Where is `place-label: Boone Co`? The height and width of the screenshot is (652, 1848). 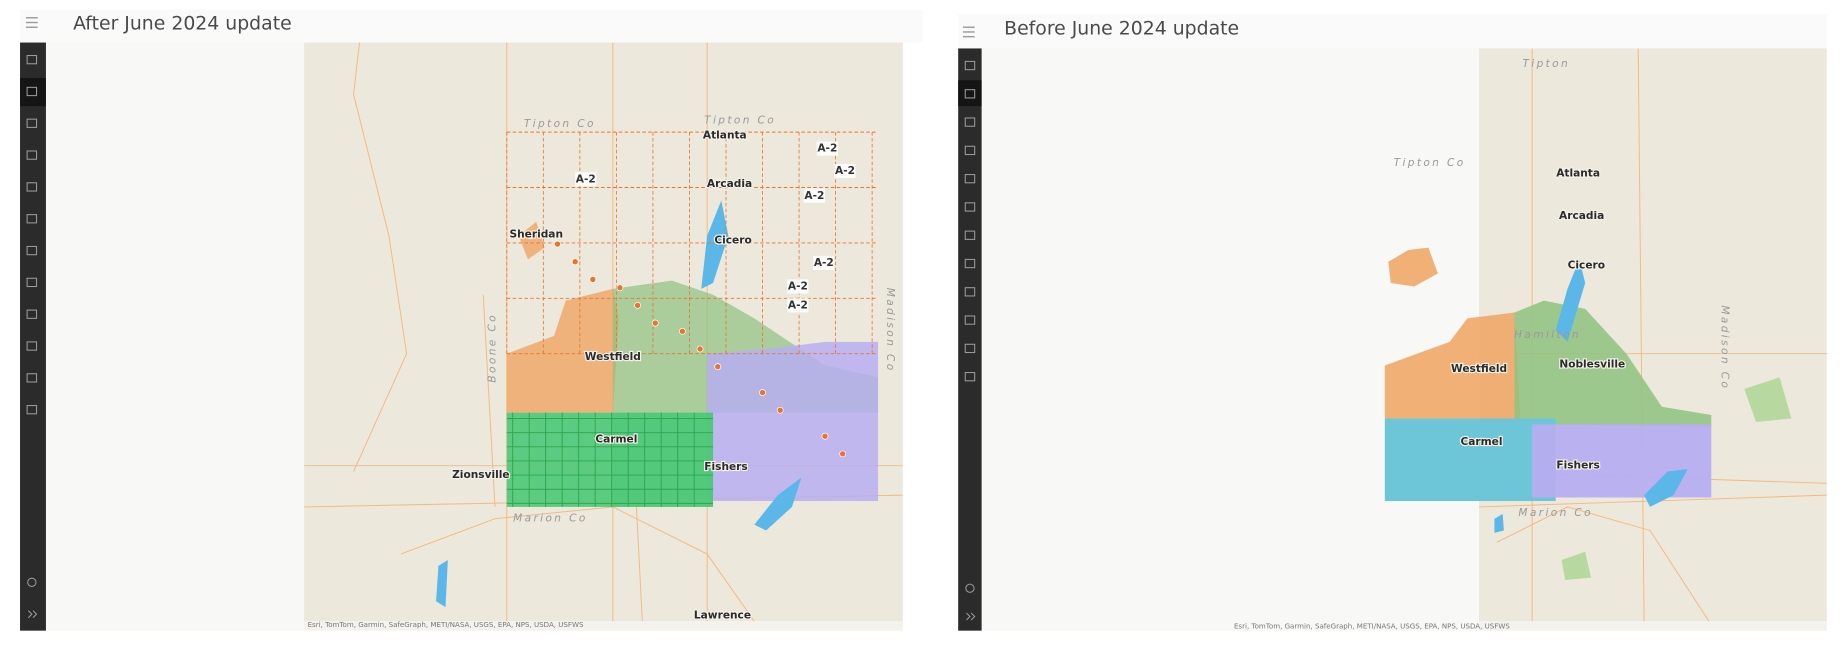 place-label: Boone Co is located at coordinates (493, 348).